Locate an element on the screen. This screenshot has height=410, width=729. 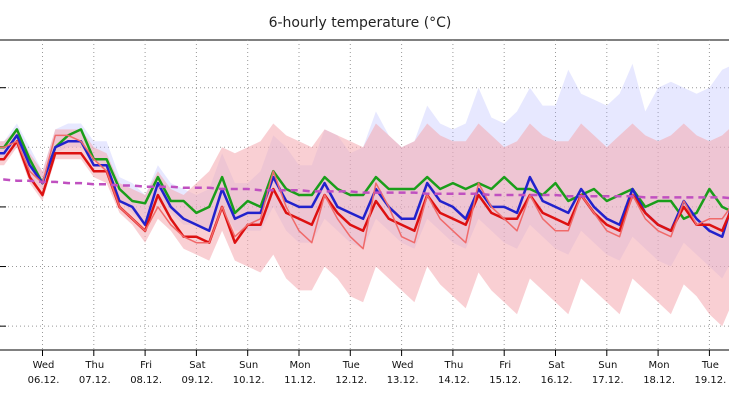
chart-title: 6-hourly temperature (°C) is located at coordinates (360, 23).